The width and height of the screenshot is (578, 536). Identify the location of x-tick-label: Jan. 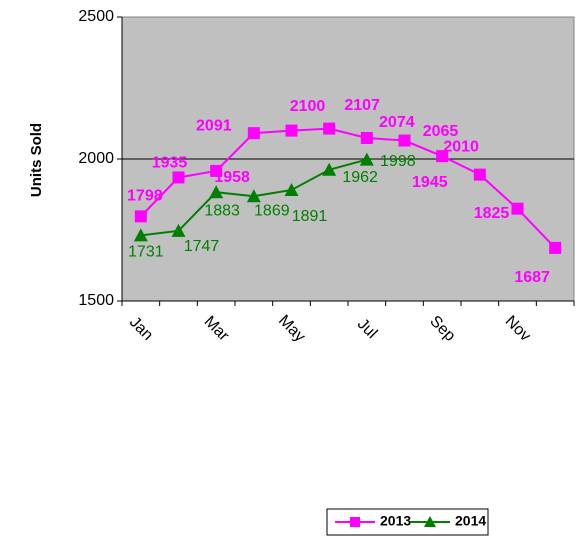
(141, 329).